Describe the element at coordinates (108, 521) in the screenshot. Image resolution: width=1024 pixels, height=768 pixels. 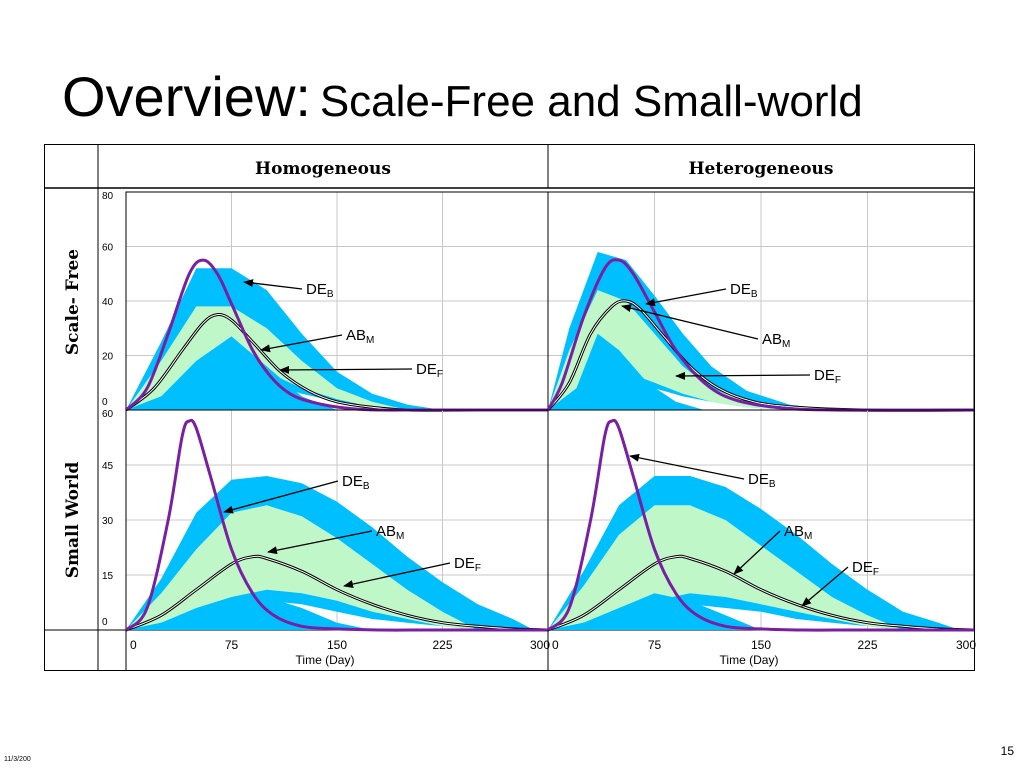
I see `y-tick-label: 30` at that location.